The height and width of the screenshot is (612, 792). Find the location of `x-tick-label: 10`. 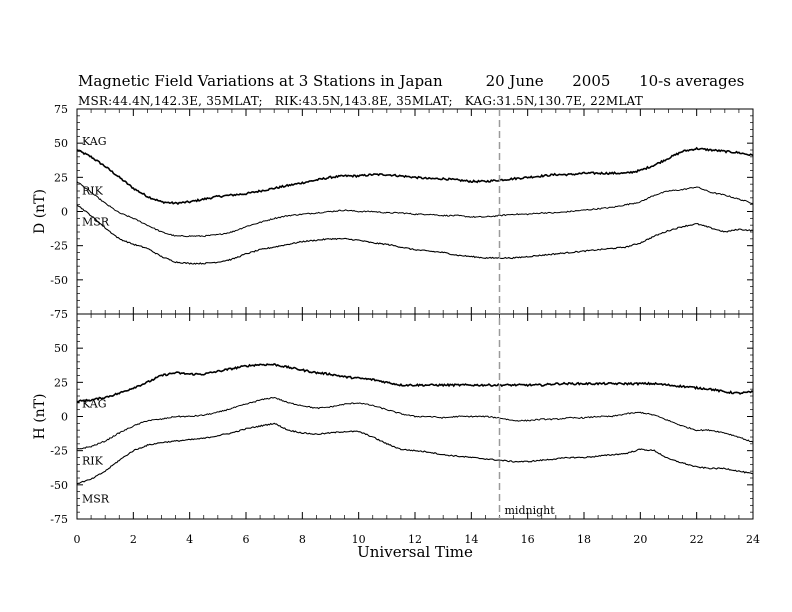

x-tick-label: 10 is located at coordinates (359, 539).